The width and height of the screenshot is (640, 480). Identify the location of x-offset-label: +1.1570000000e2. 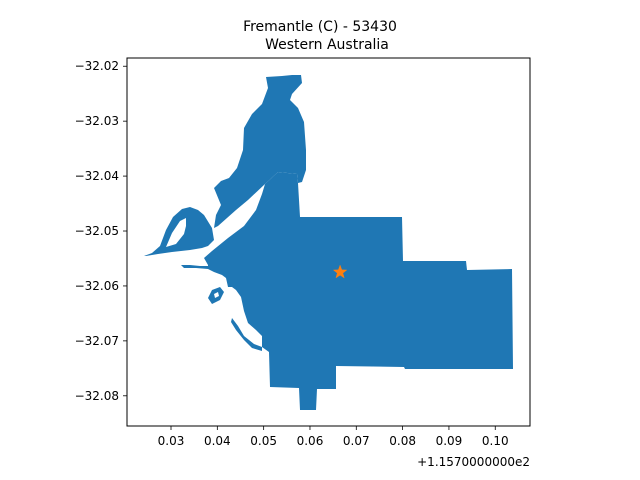
(473, 462).